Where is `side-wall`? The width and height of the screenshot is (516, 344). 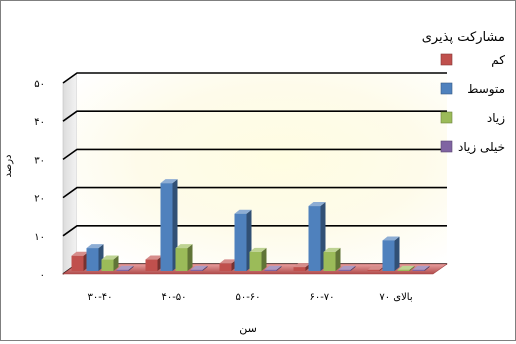 side-wall is located at coordinates (70, 173).